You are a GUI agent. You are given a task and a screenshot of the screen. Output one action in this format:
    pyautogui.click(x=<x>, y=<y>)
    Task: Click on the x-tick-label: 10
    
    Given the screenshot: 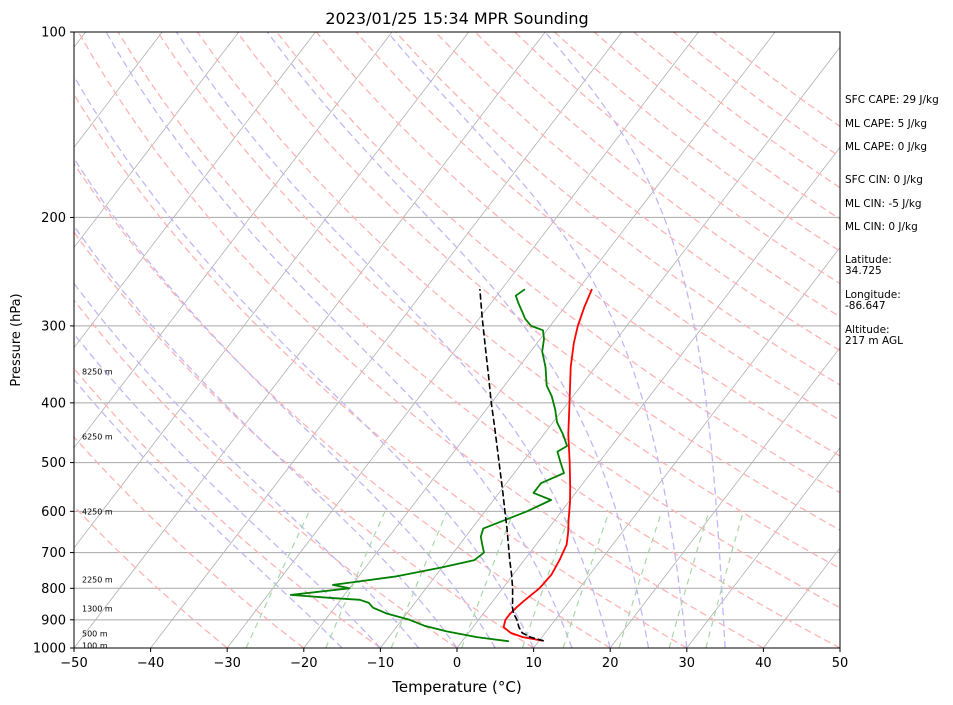 What is the action you would take?
    pyautogui.click(x=533, y=663)
    